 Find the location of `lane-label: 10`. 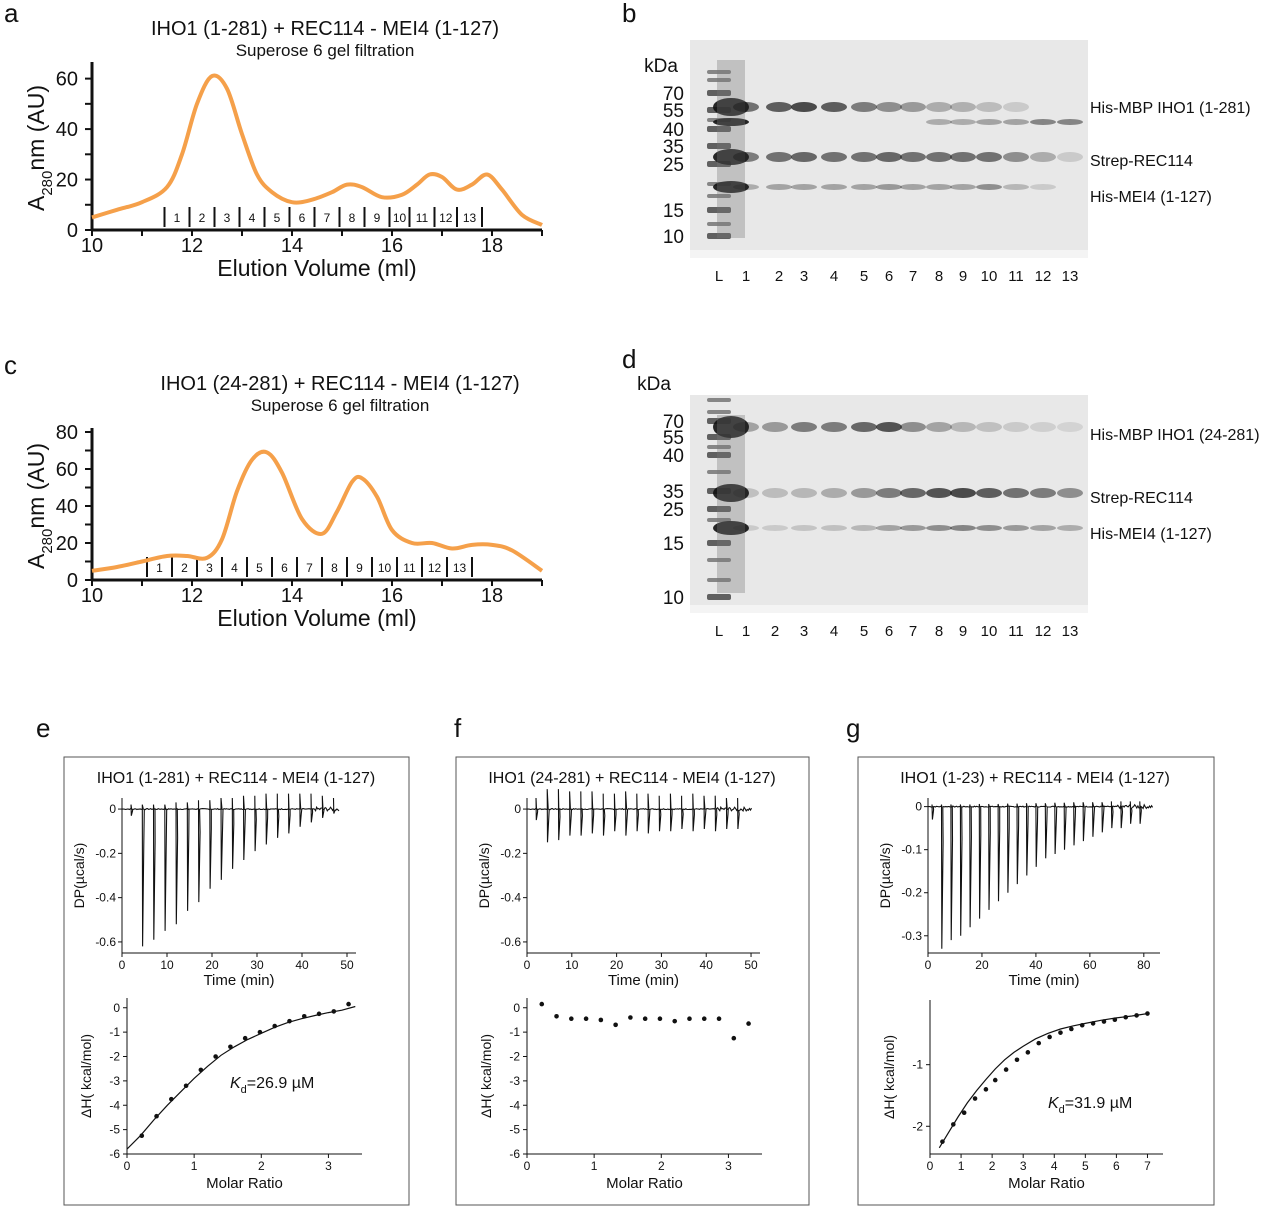

lane-label: 10 is located at coordinates (989, 631).